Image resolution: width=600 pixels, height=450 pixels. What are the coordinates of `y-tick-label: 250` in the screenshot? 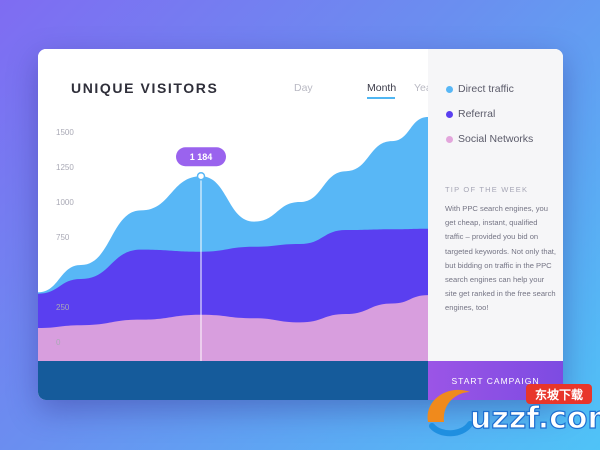 It's located at (63, 307).